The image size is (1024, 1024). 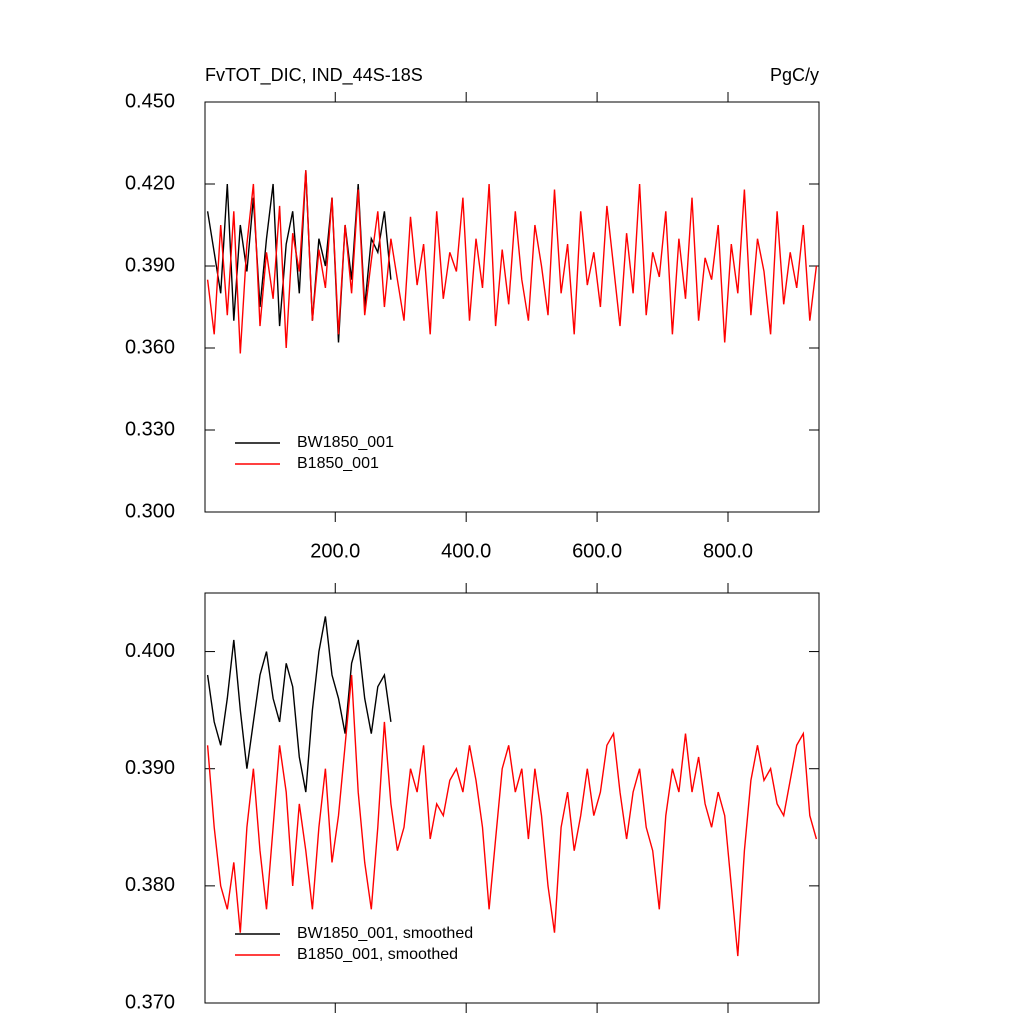 I want to click on y-tick-label: 0.450, so click(x=150, y=101).